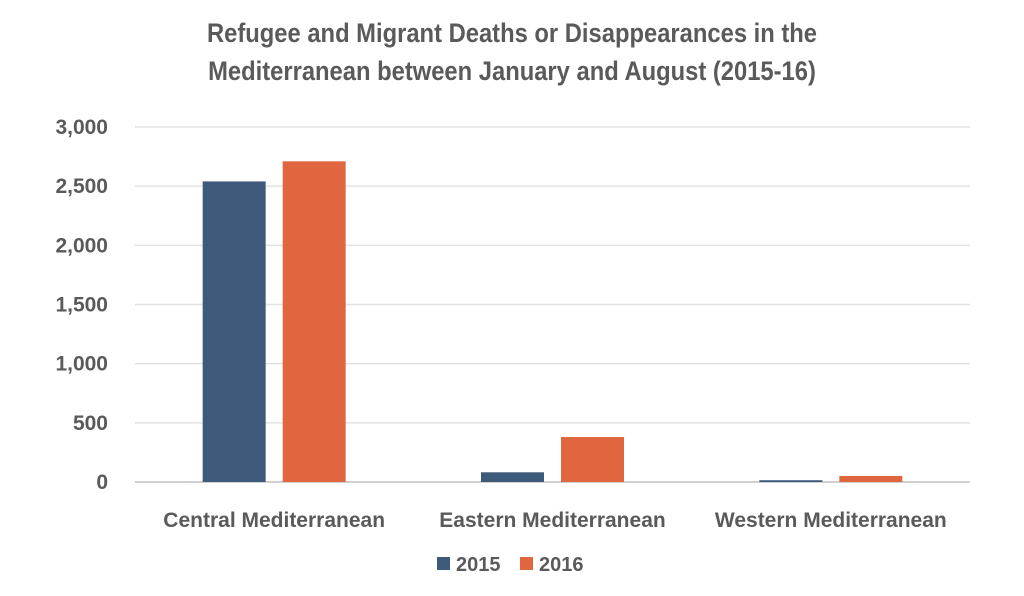 This screenshot has height=596, width=1024. What do you see at coordinates (81, 305) in the screenshot?
I see `y-tick-label: 1,500` at bounding box center [81, 305].